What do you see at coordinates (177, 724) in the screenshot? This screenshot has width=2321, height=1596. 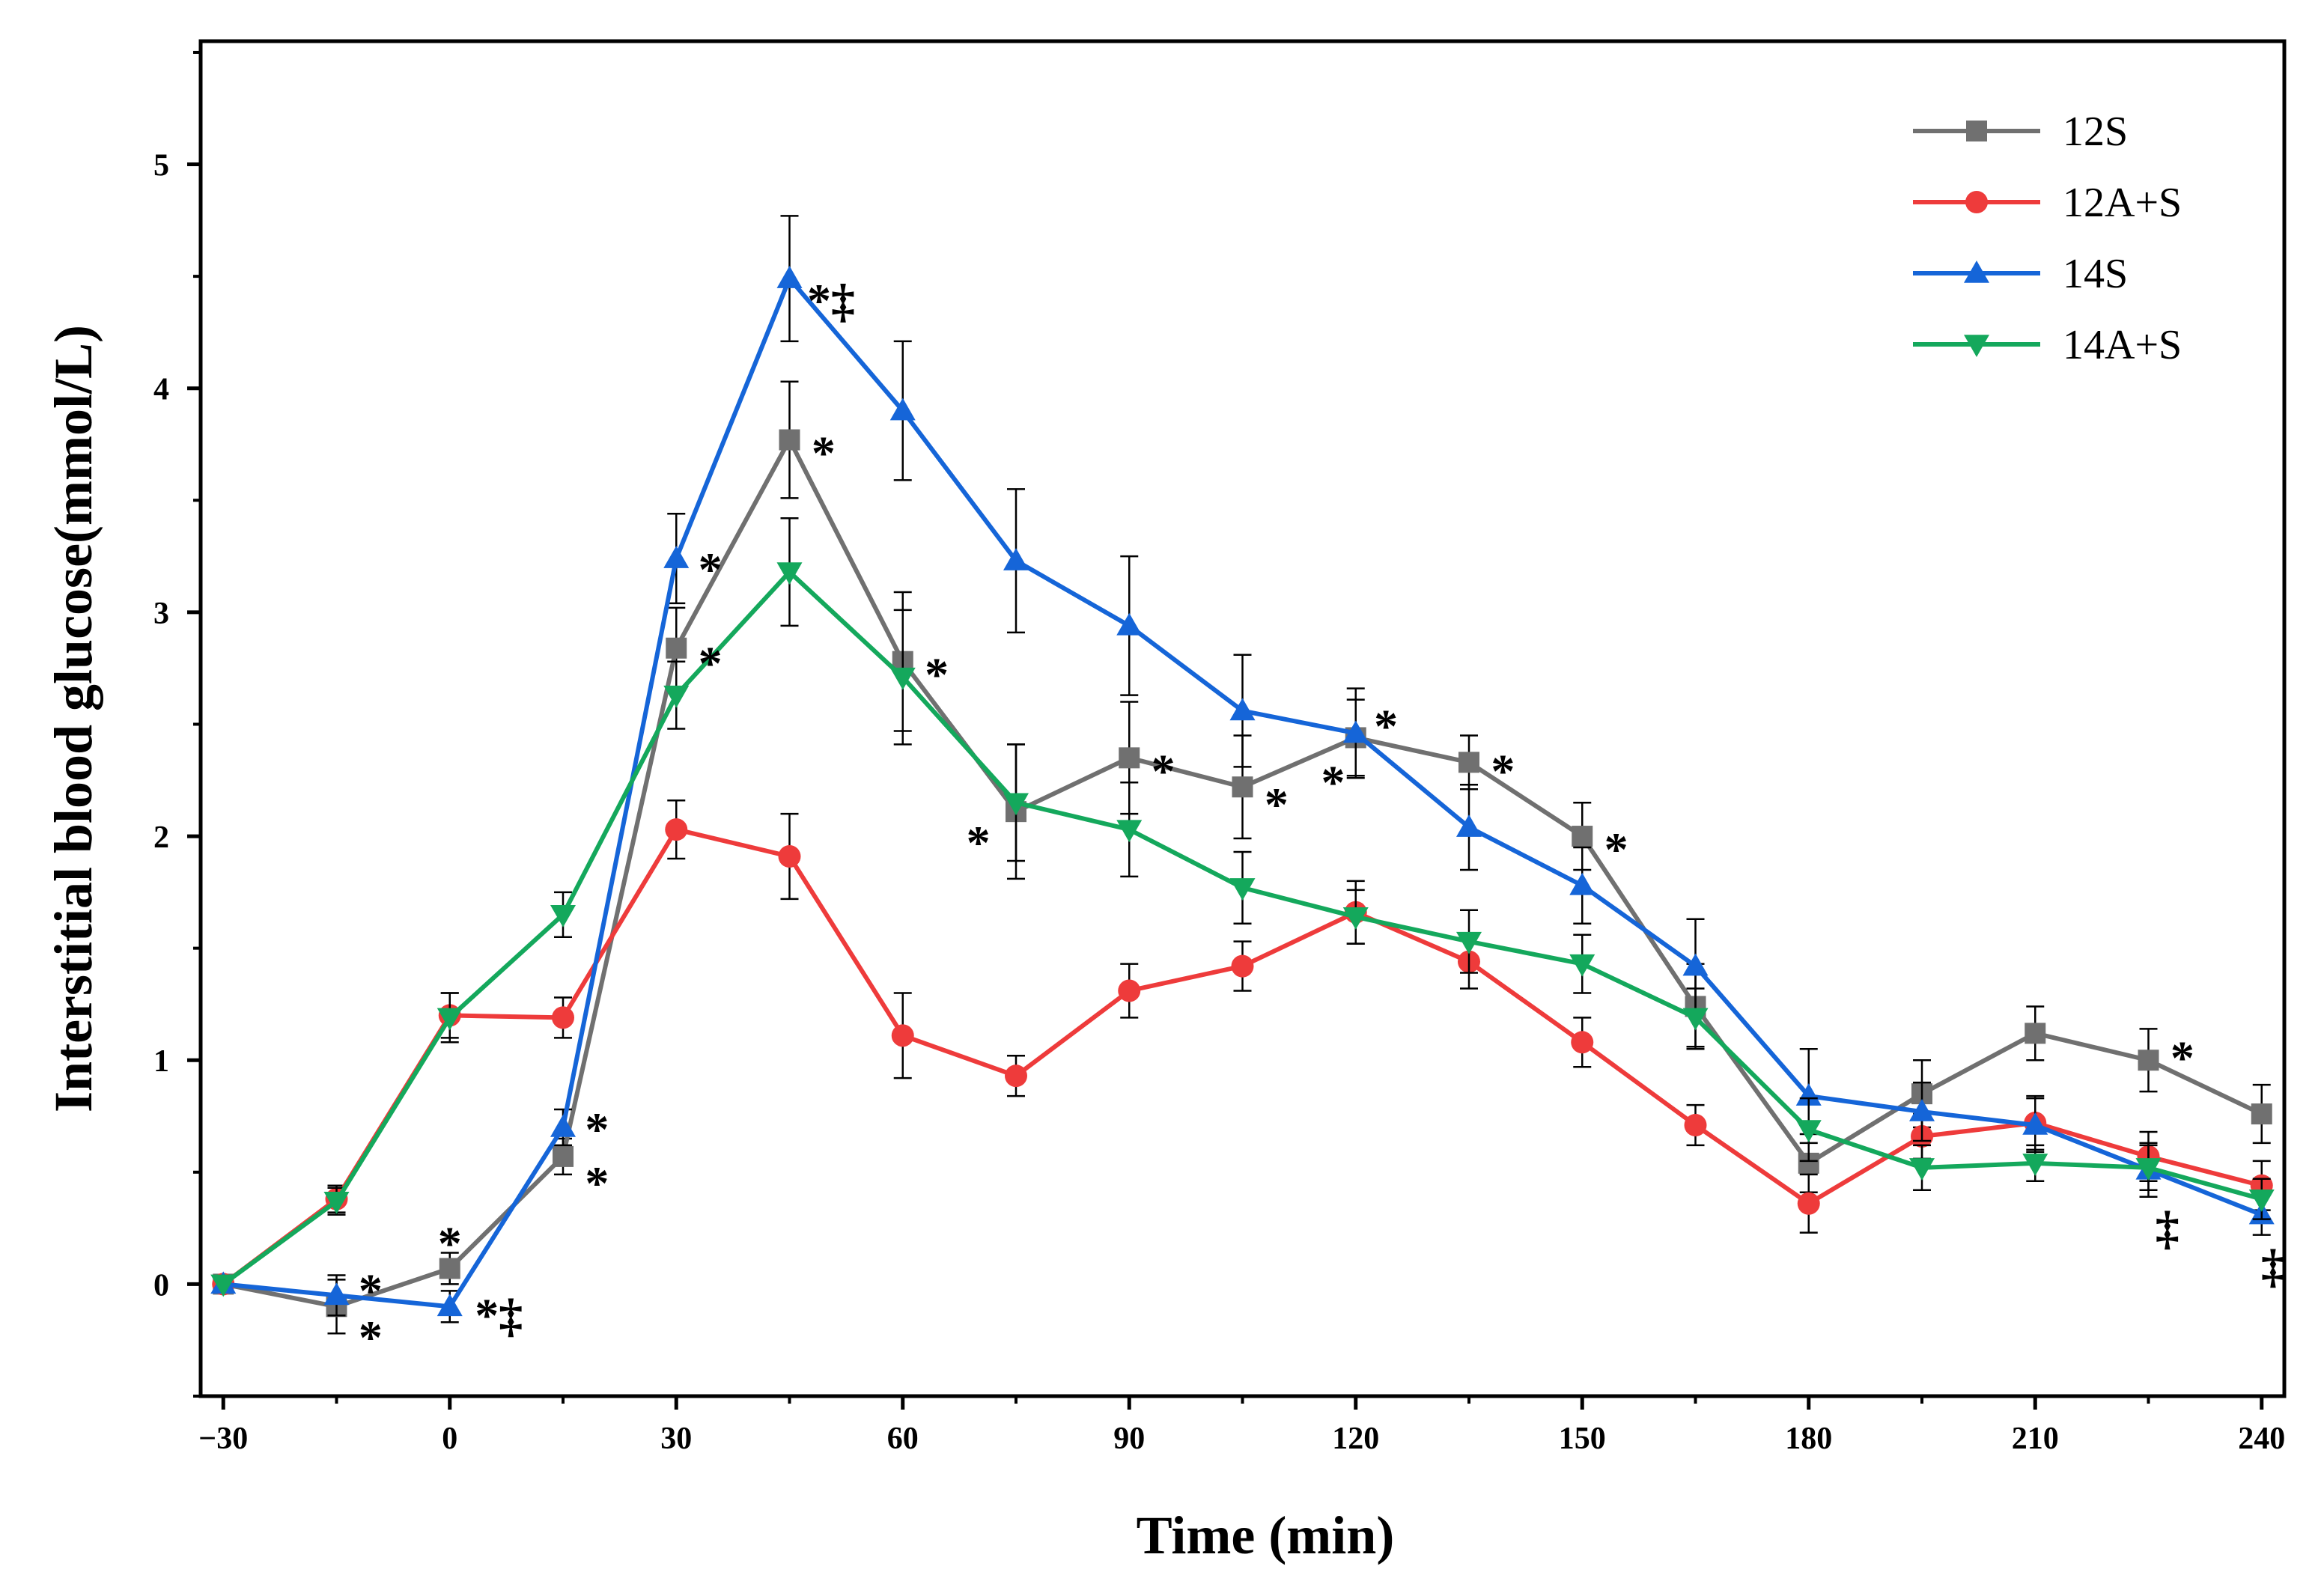 I see `y-axis: 0 1 2 3 4 5` at bounding box center [177, 724].